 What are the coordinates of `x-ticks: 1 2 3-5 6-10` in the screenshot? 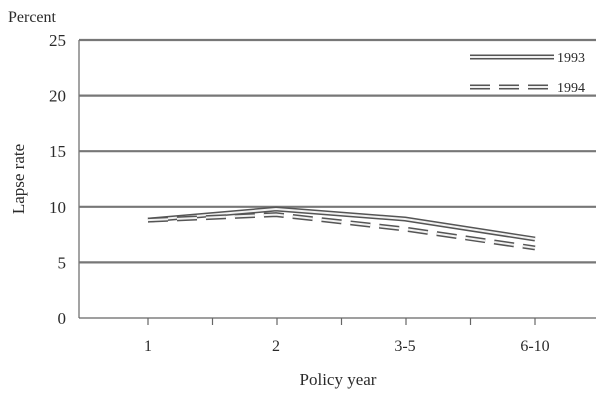 It's located at (347, 336).